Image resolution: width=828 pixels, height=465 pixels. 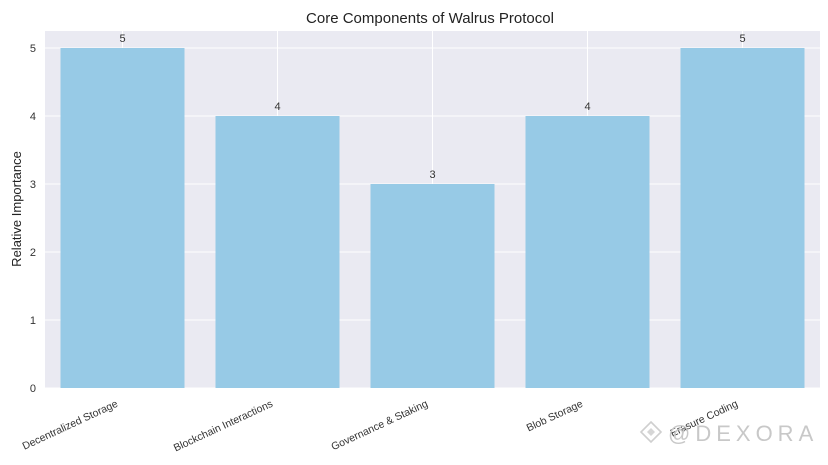 I want to click on watermark-text: @DEXORA, so click(x=743, y=433).